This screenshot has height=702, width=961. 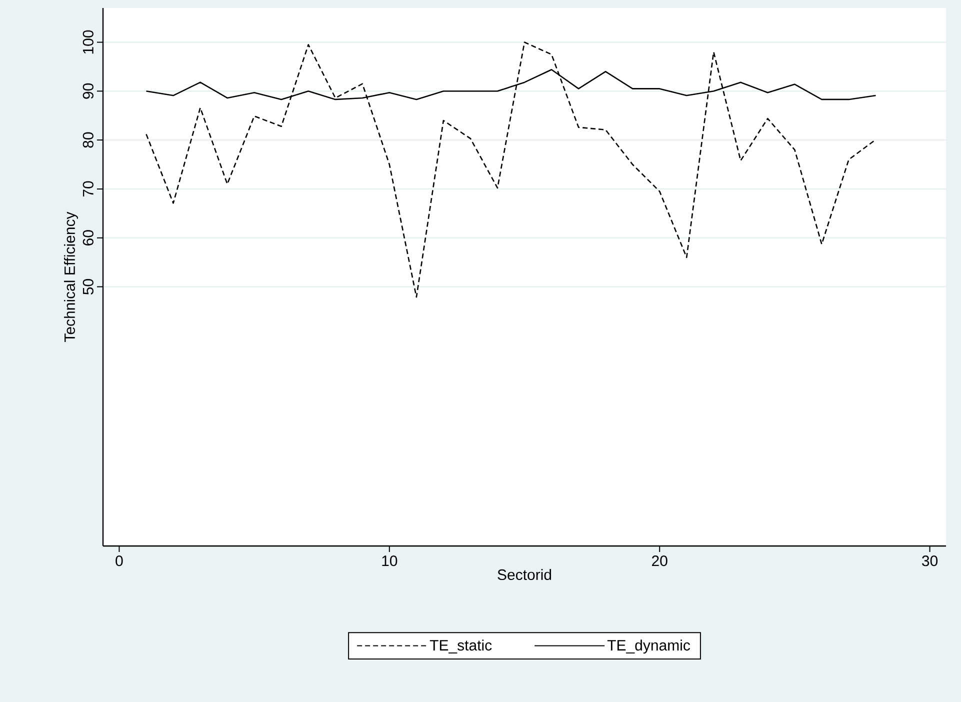 I want to click on y-axis-title: Technical Efficiency, so click(x=71, y=277).